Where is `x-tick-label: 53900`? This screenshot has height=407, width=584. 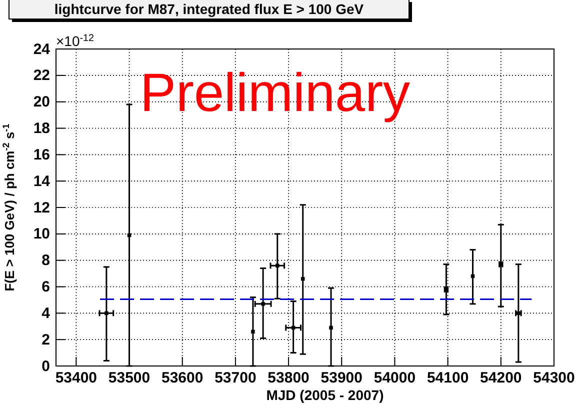
x-tick-label: 53900 is located at coordinates (341, 378).